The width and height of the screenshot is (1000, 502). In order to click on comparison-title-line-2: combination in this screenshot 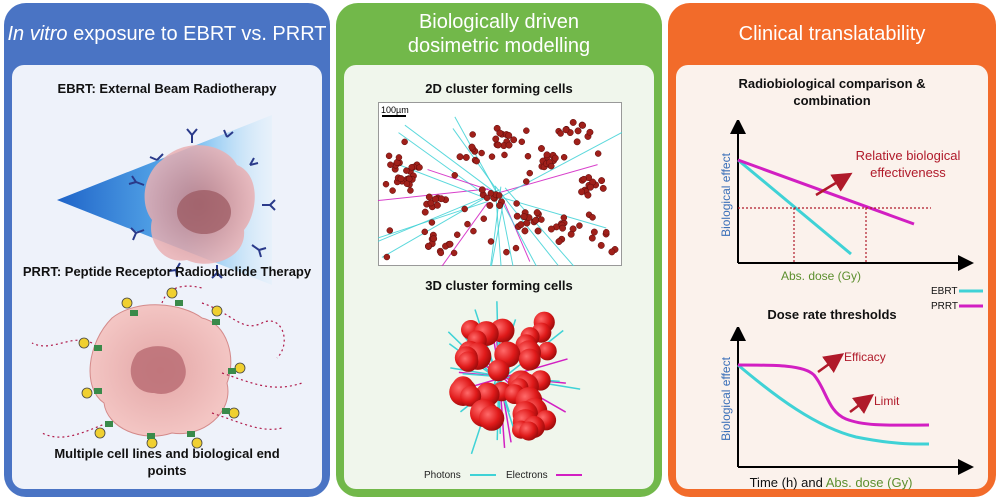, I will do `click(832, 100)`.